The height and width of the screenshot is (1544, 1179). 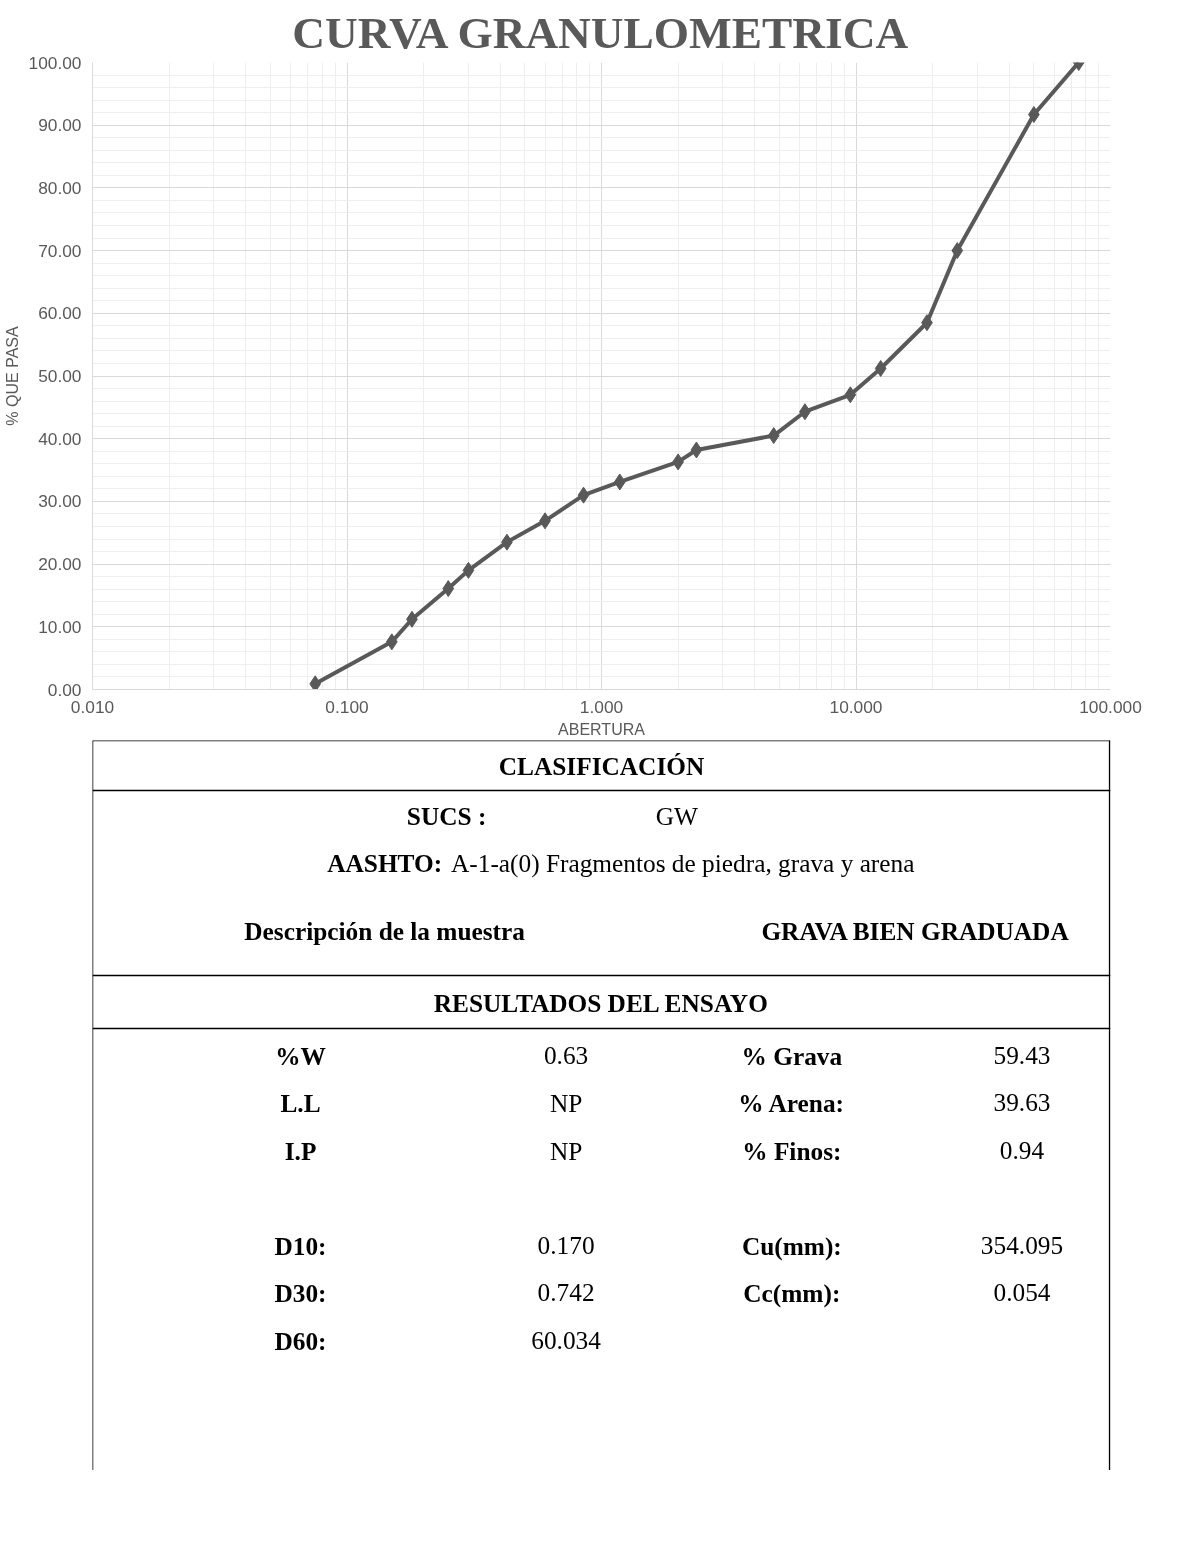 I want to click on text: %W, so click(x=300, y=1055).